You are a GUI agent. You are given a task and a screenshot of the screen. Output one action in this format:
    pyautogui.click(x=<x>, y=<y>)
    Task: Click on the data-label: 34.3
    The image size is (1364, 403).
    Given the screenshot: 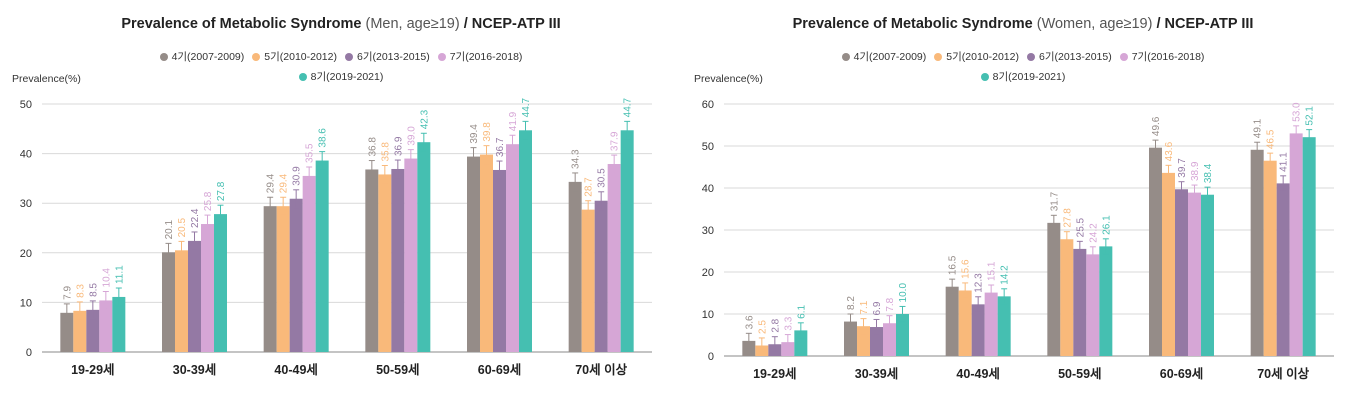 What is the action you would take?
    pyautogui.click(x=576, y=159)
    